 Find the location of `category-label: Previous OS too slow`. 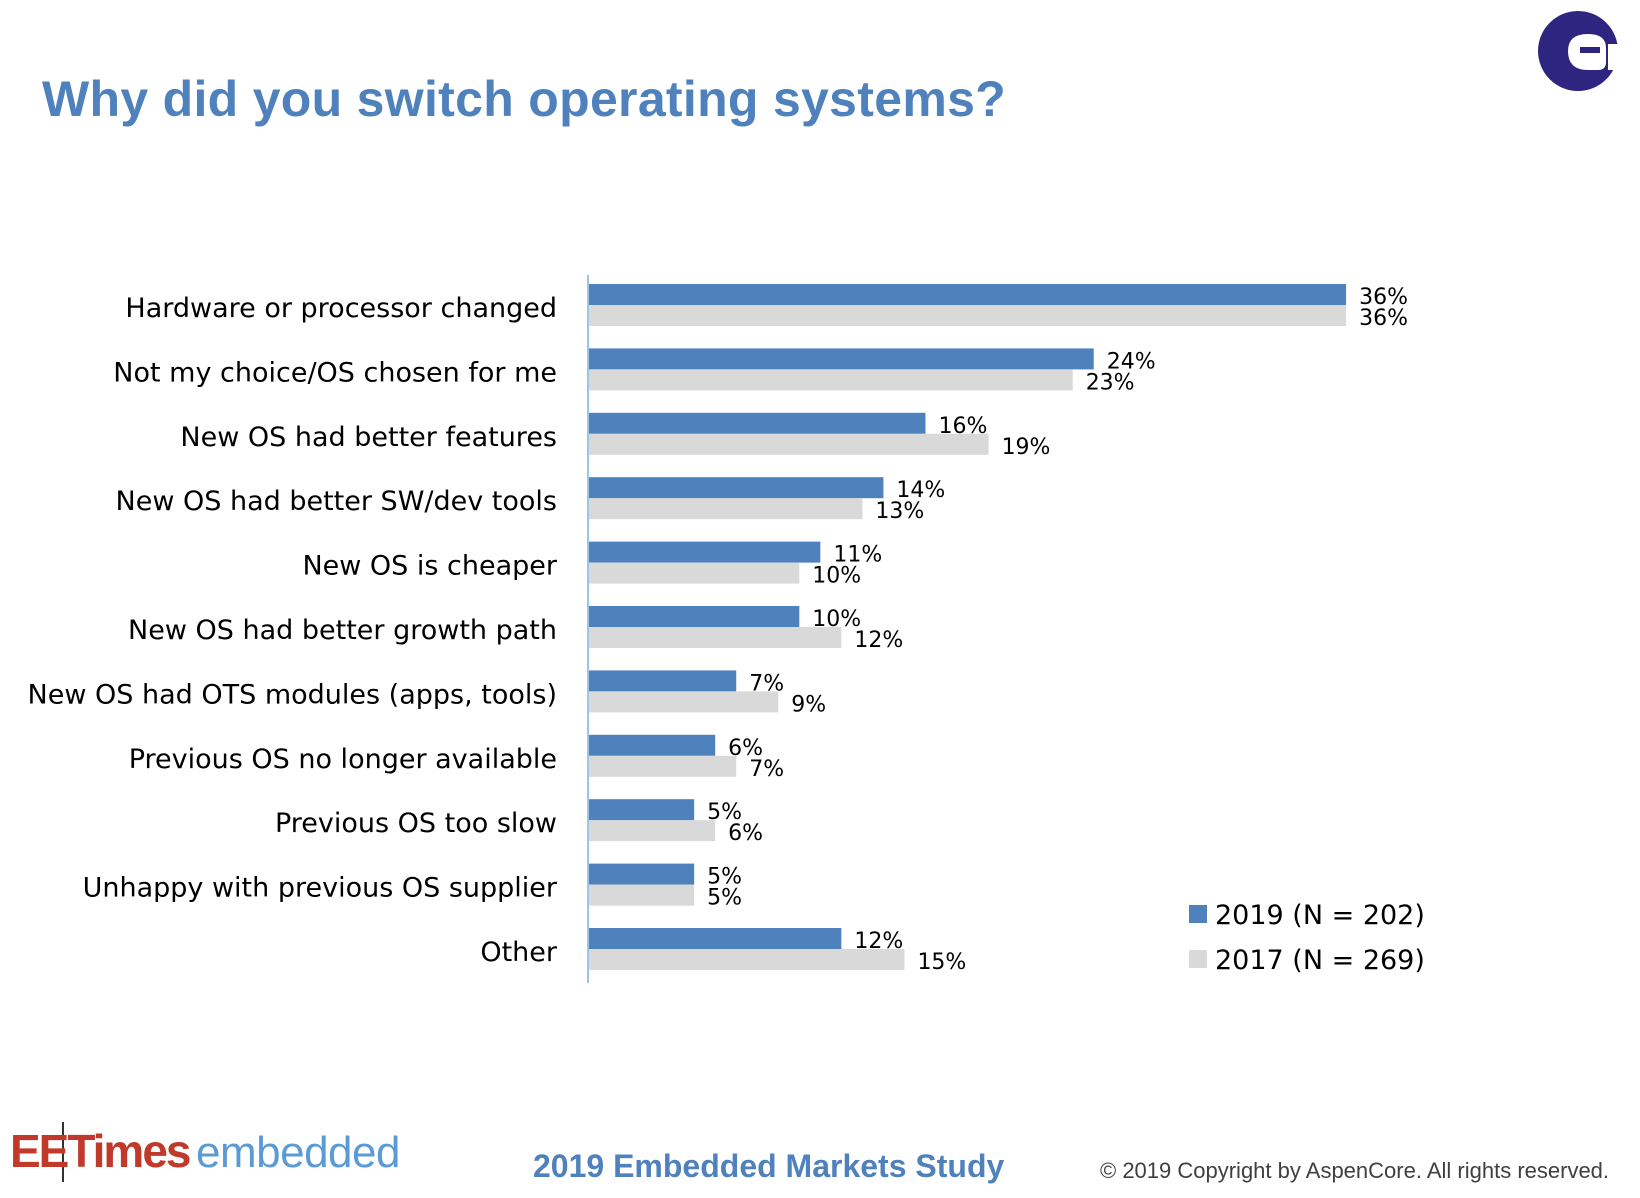

category-label: Previous OS too slow is located at coordinates (416, 823).